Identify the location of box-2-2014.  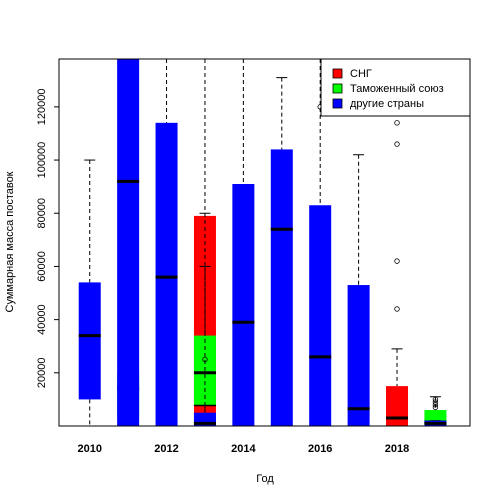
(243, 242).